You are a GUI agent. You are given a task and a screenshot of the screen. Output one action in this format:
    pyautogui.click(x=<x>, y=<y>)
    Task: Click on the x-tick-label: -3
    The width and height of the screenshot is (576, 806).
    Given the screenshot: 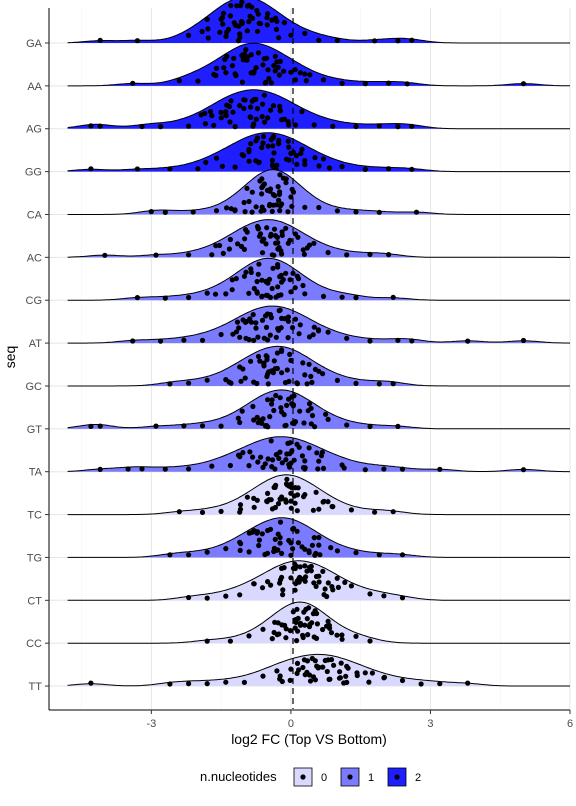 What is the action you would take?
    pyautogui.click(x=151, y=724)
    